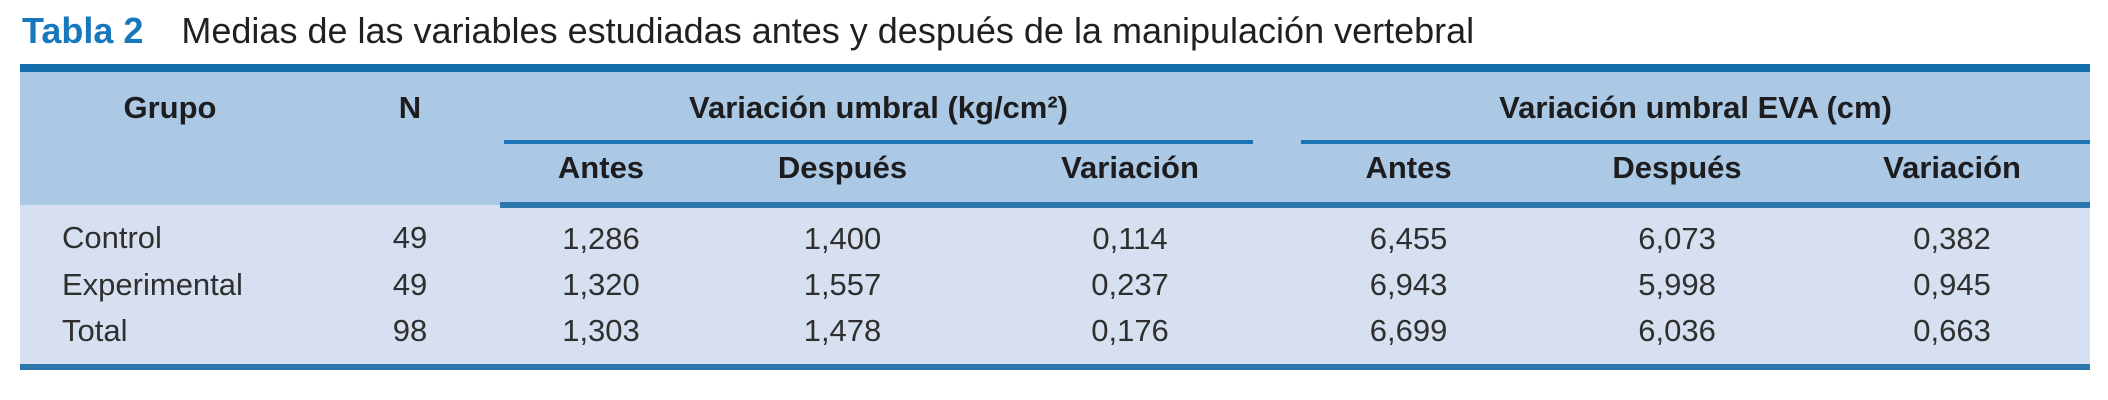 The height and width of the screenshot is (400, 2108). Describe the element at coordinates (410, 337) in the screenshot. I see `cell-n: 98` at that location.